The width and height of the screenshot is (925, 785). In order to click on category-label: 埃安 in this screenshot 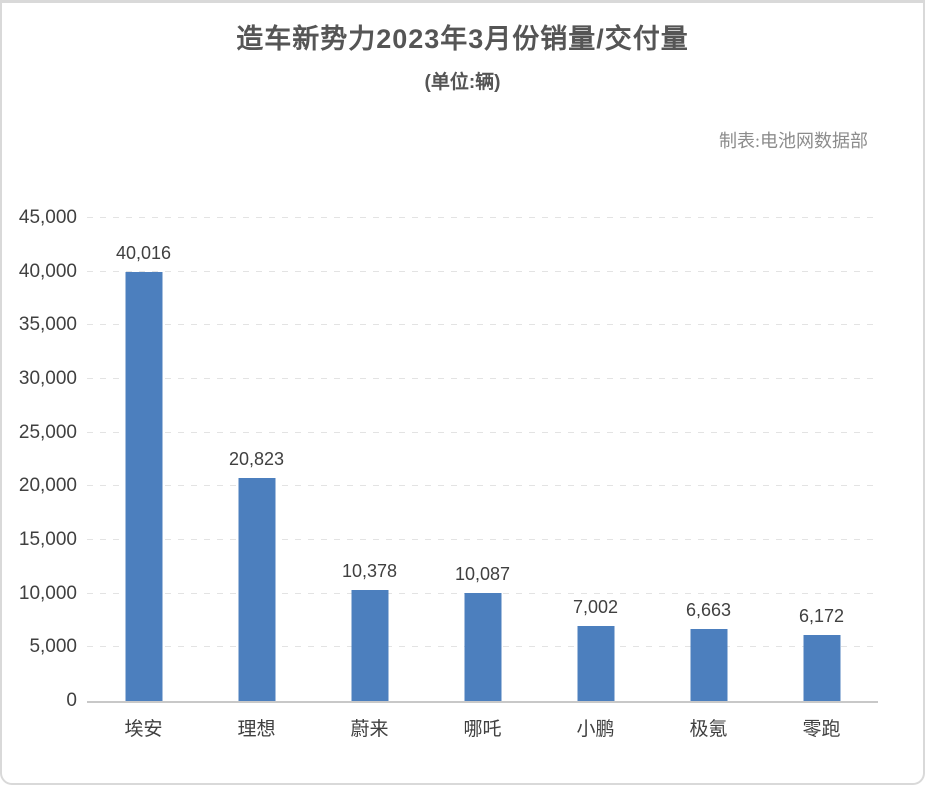, I will do `click(143, 729)`.